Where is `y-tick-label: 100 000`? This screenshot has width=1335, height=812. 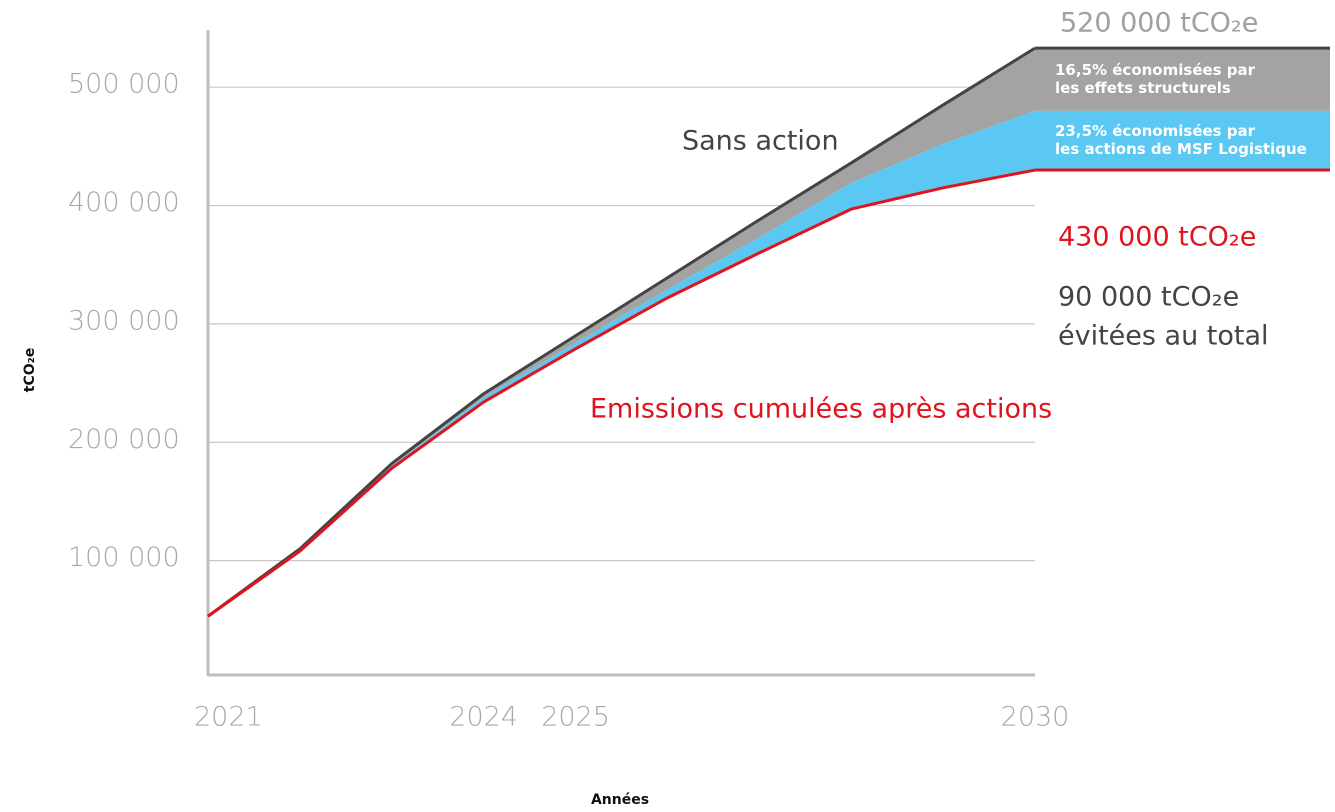
y-tick-label: 100 000 is located at coordinates (124, 557).